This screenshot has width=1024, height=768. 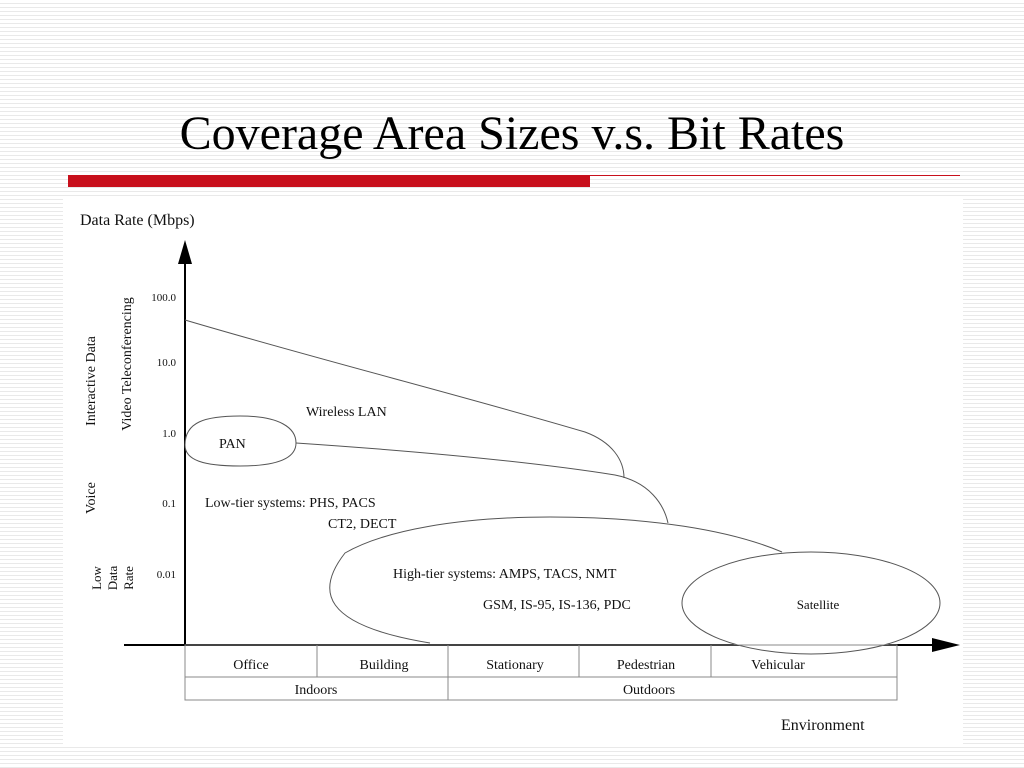 I want to click on high-tier-region, so click(x=556, y=580).